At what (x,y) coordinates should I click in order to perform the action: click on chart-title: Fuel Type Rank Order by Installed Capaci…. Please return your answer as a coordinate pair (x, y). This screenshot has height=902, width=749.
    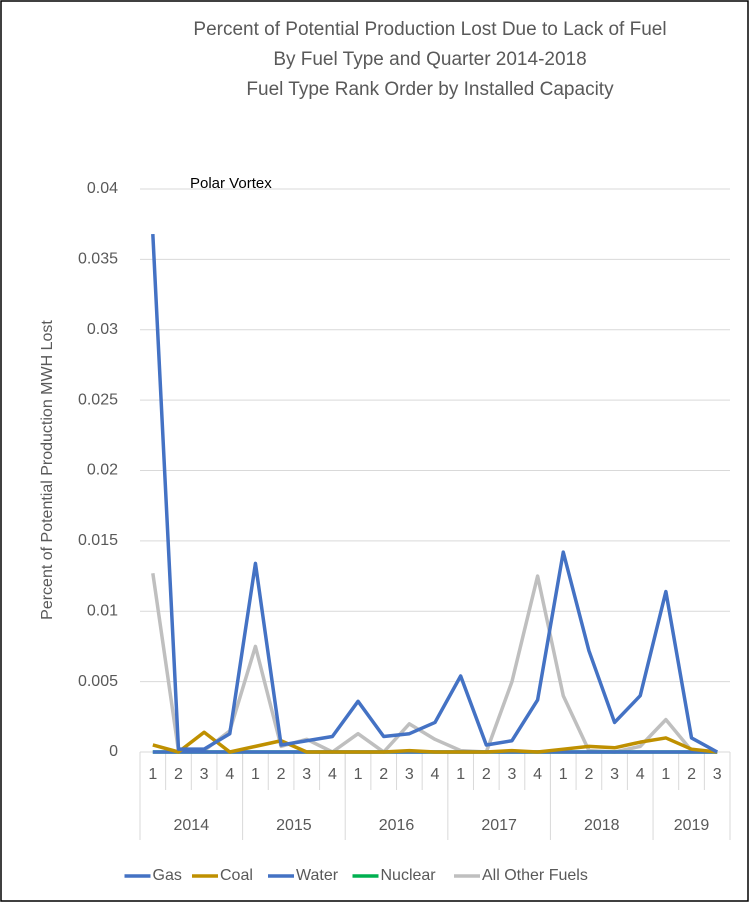
    Looking at the image, I should click on (430, 89).